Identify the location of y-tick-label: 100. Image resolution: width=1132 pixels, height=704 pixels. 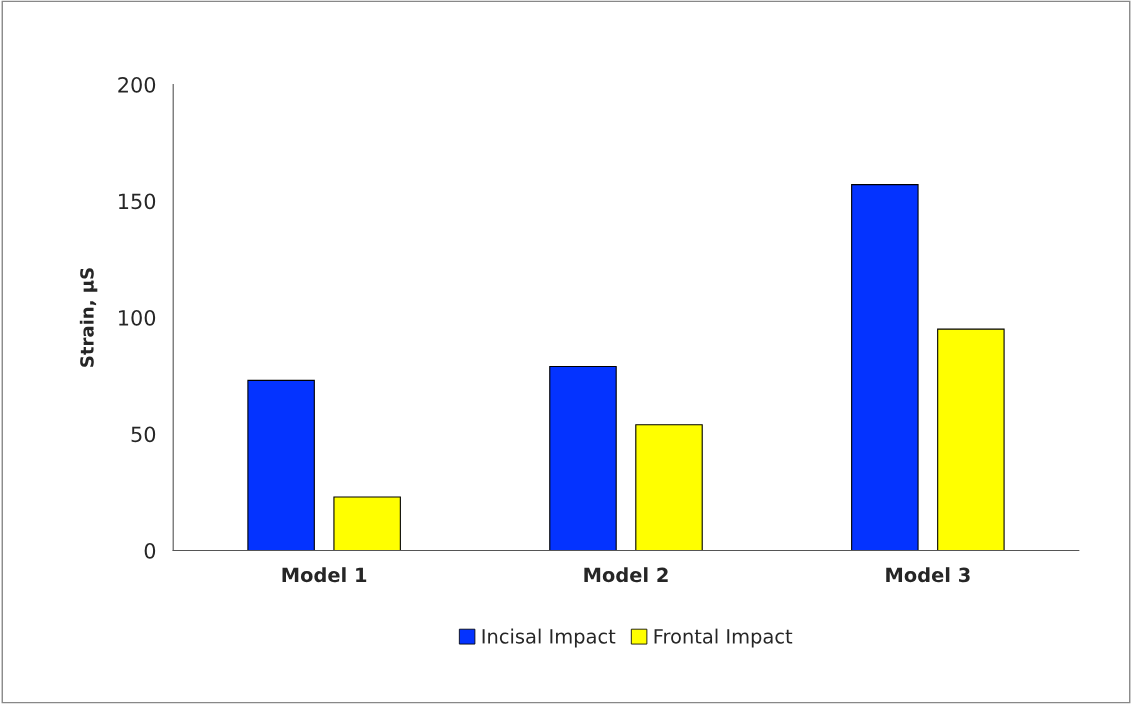
(137, 317).